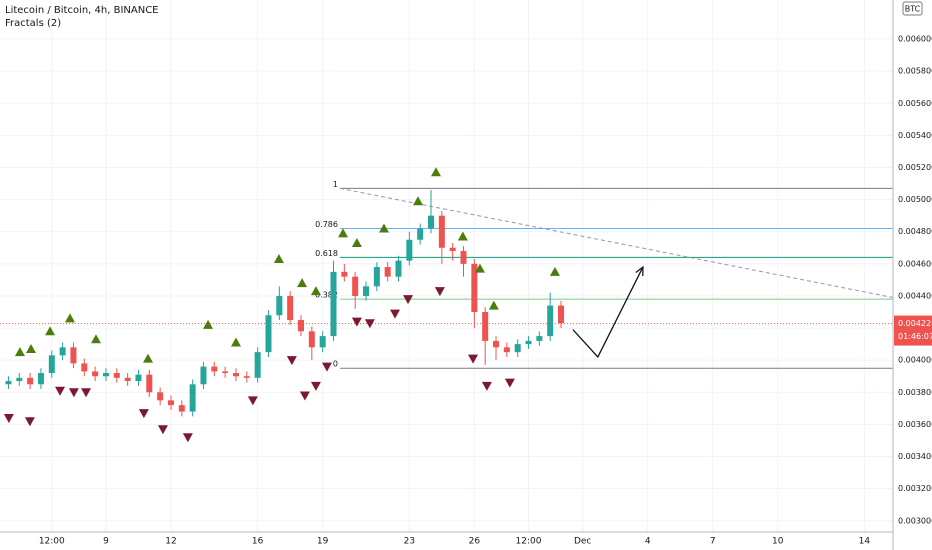  What do you see at coordinates (913, 330) in the screenshot?
I see `current-price-tag` at bounding box center [913, 330].